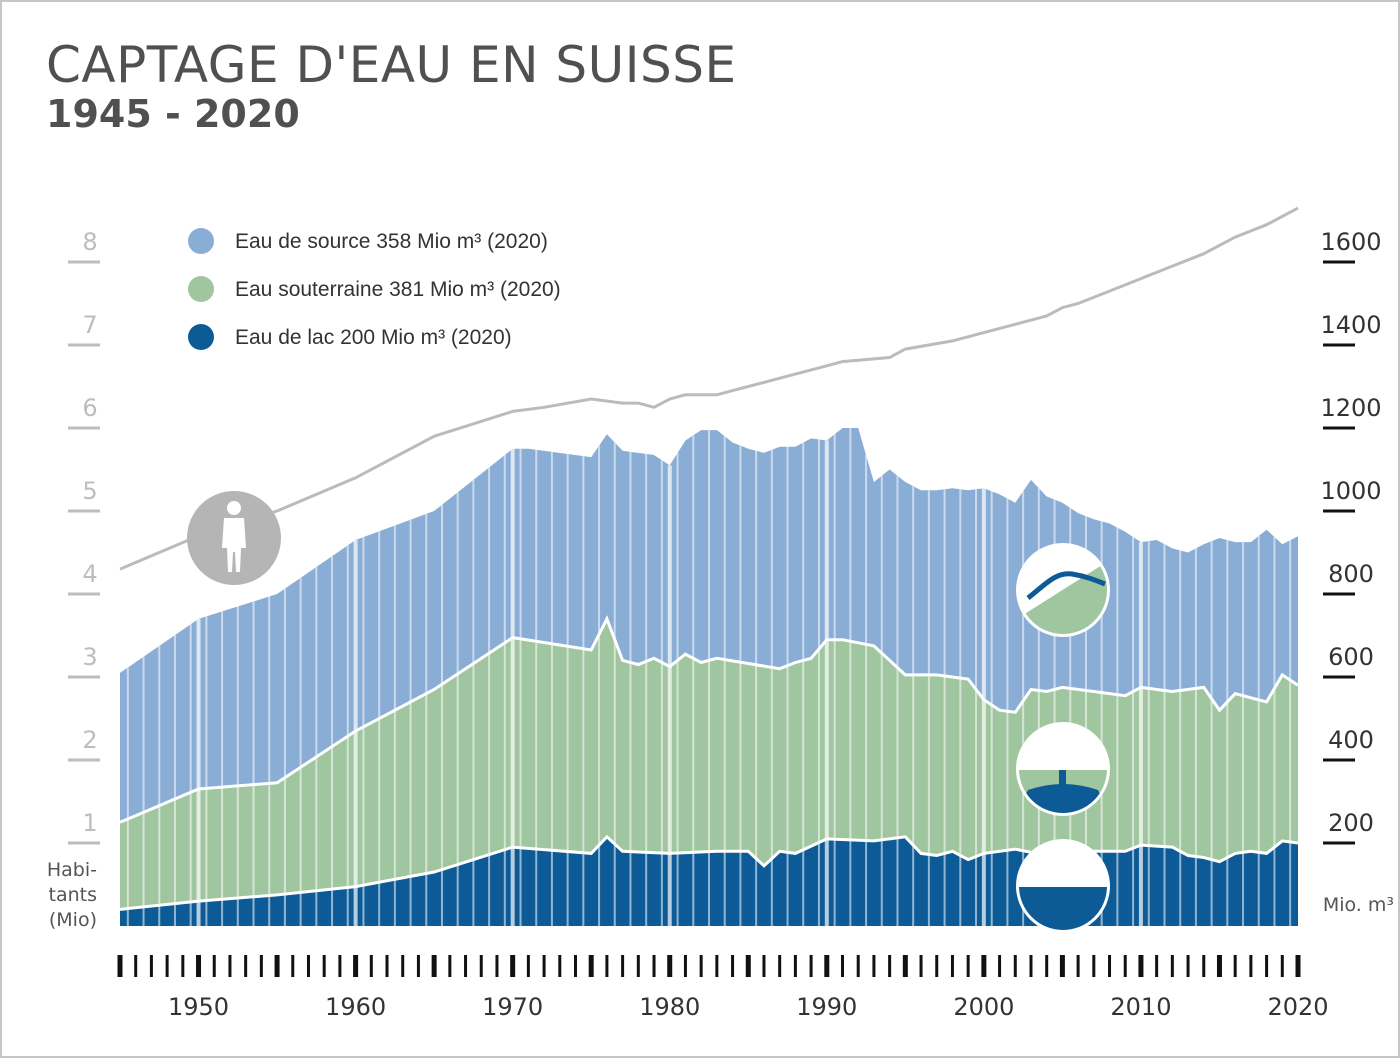 This screenshot has height=1058, width=1400. What do you see at coordinates (1063, 886) in the screenshot?
I see `lake-icon` at bounding box center [1063, 886].